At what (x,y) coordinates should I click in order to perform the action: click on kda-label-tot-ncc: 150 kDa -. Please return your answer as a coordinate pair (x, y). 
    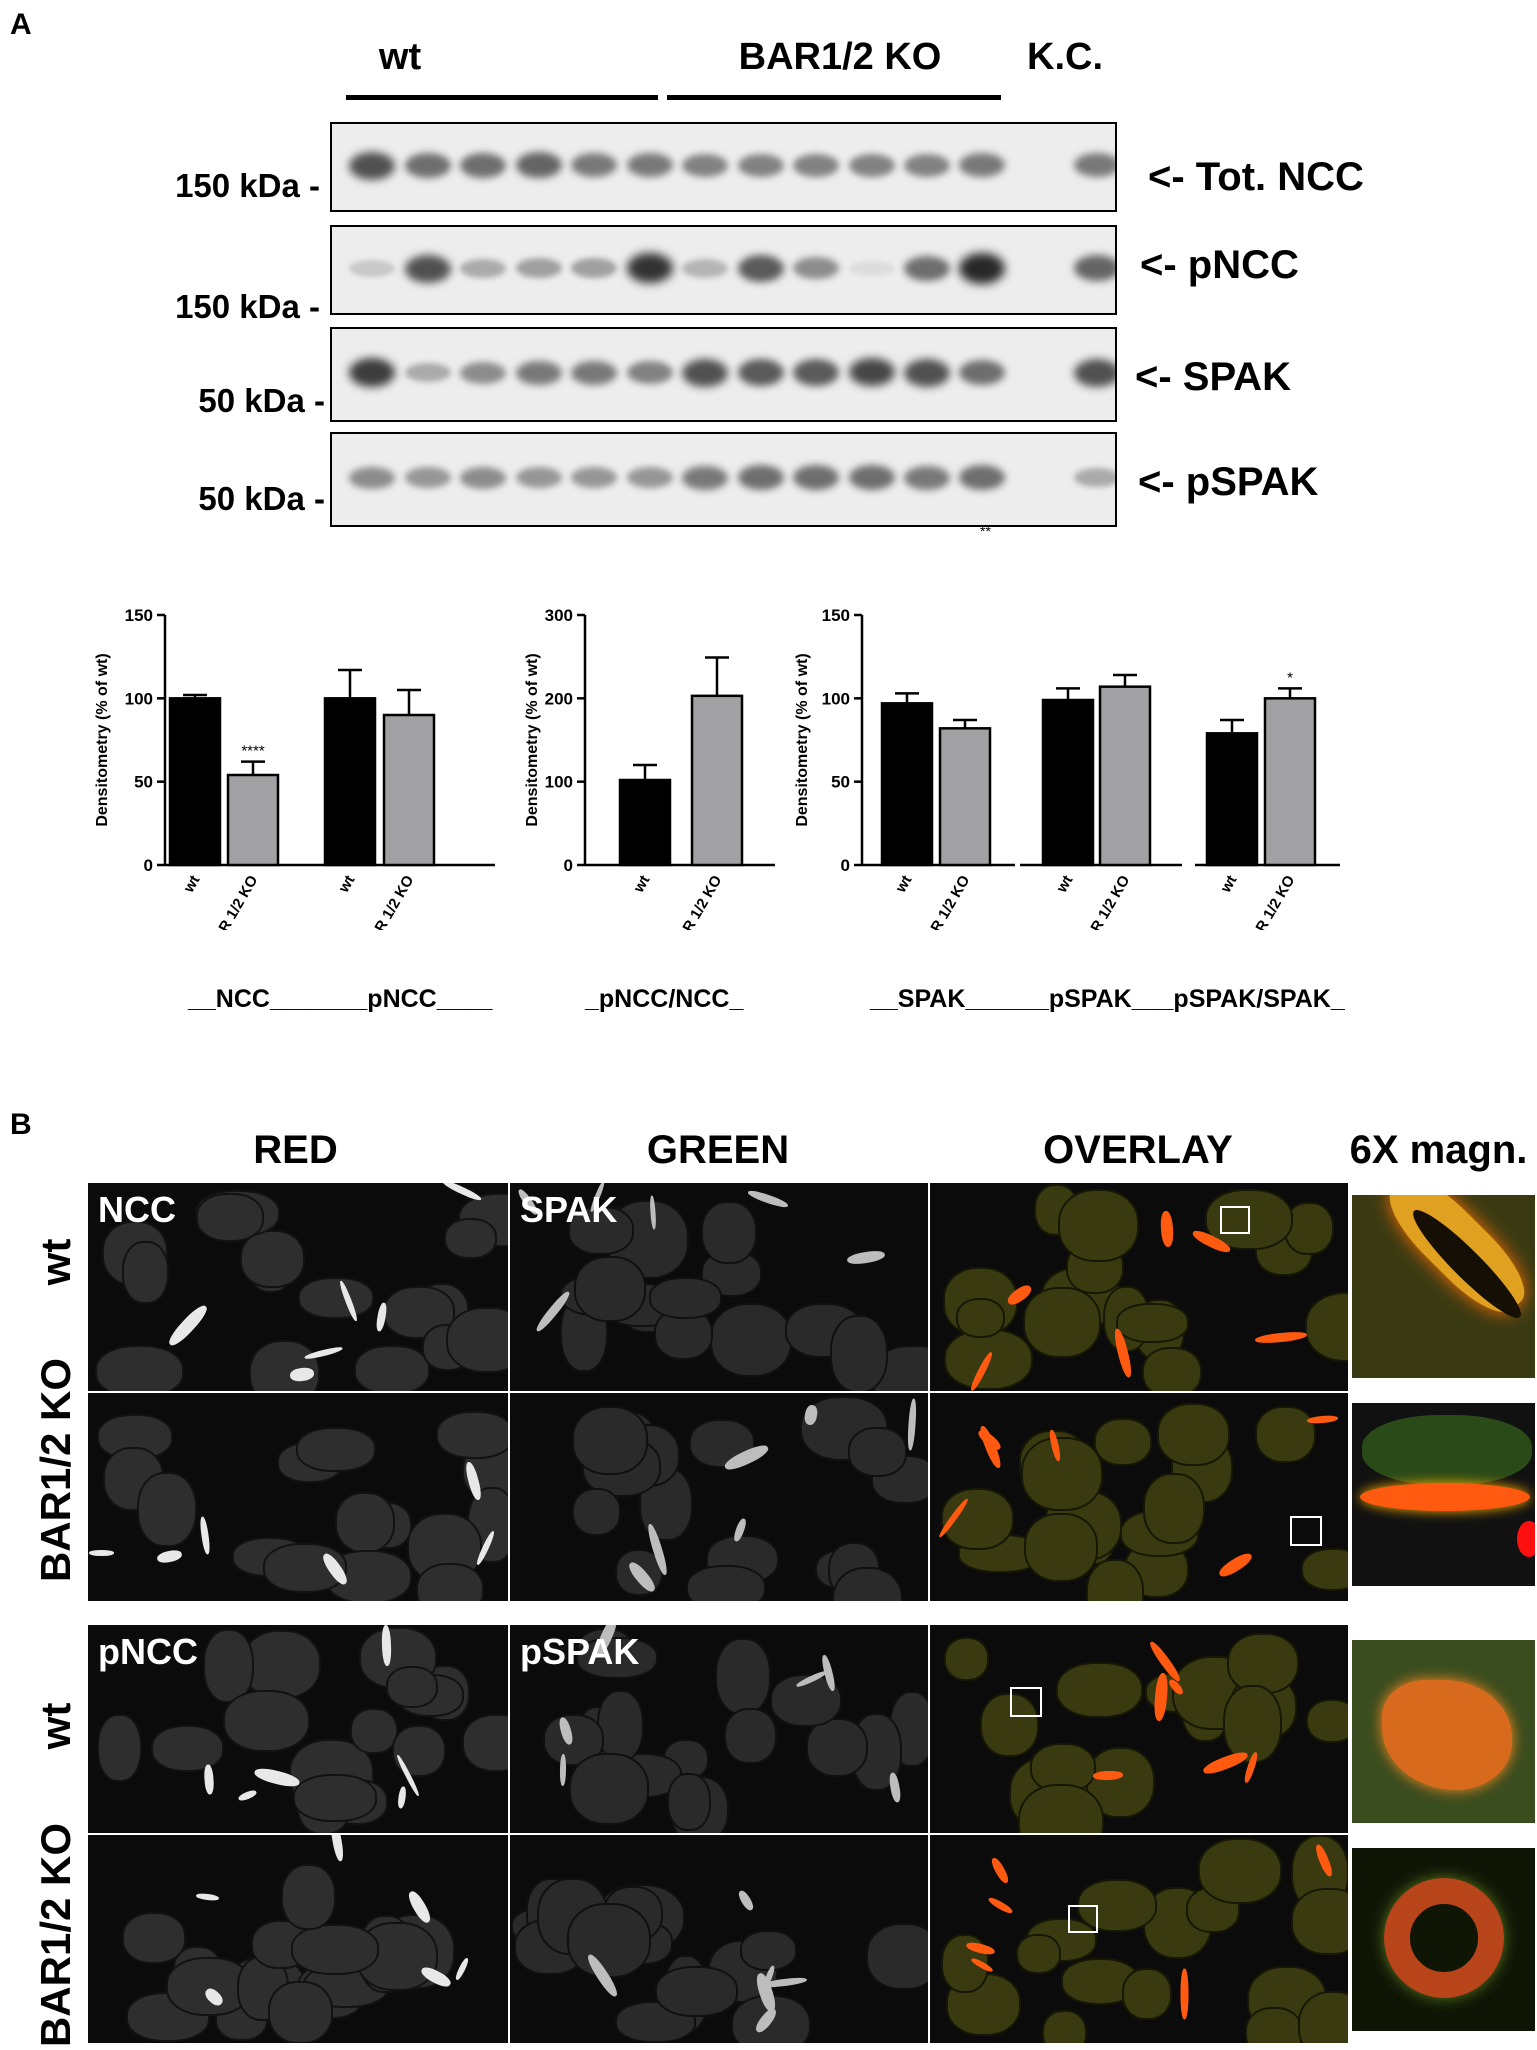
    Looking at the image, I should click on (247, 185).